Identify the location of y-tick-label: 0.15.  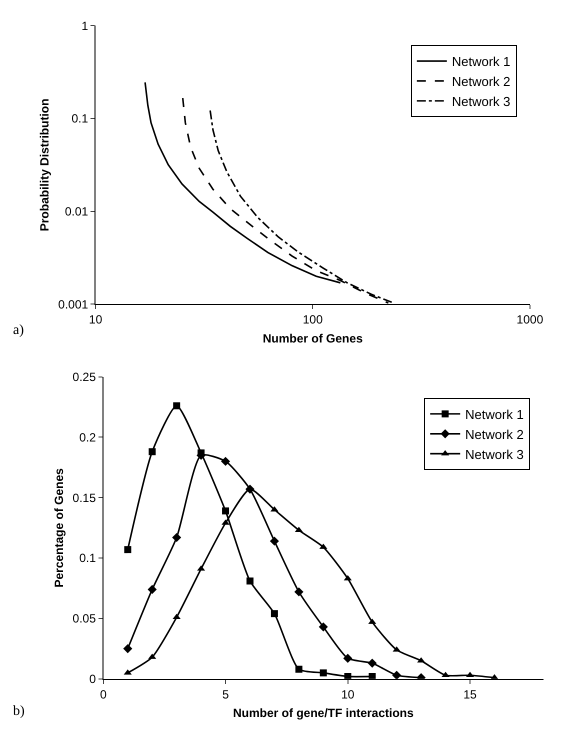
(84, 497).